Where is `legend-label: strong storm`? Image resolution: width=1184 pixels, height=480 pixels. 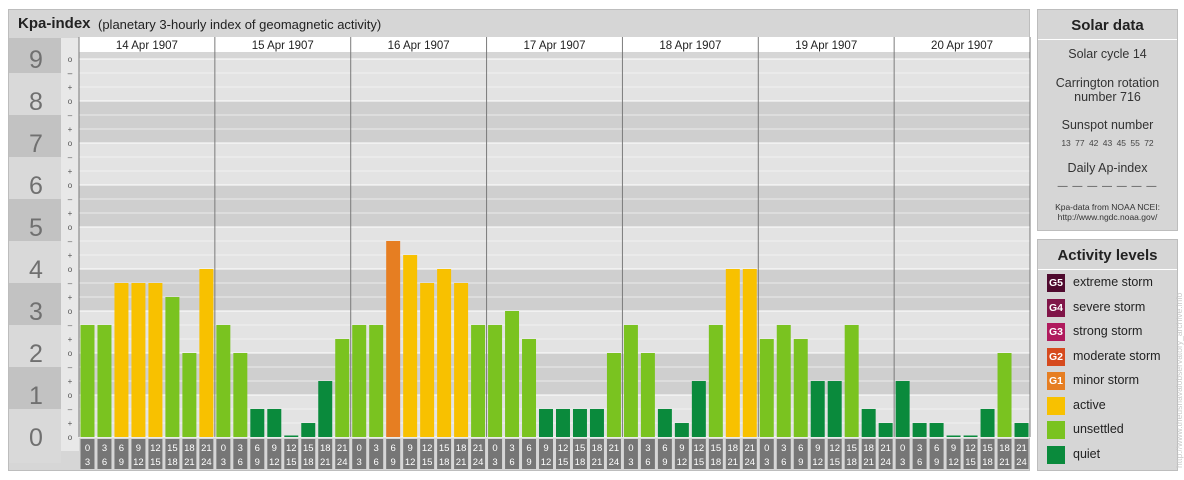
legend-label: strong storm is located at coordinates (1108, 331).